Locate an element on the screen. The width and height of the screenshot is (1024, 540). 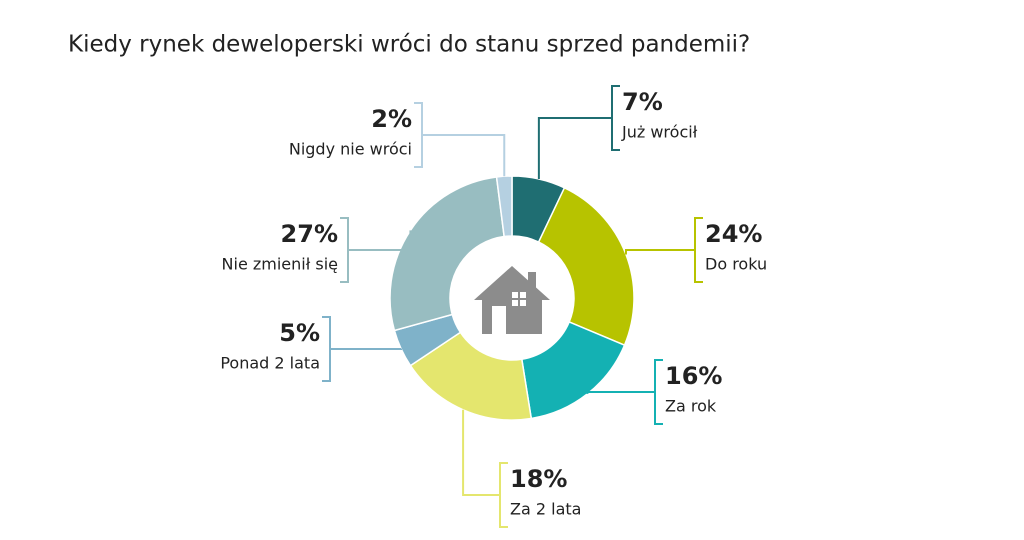
category-label: Już wrócił is located at coordinates (659, 132).